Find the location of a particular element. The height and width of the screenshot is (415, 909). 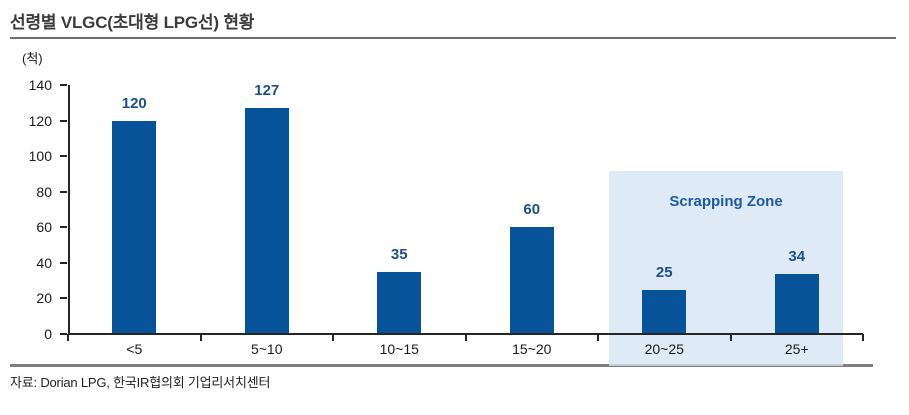

bottom-rule is located at coordinates (441, 365).